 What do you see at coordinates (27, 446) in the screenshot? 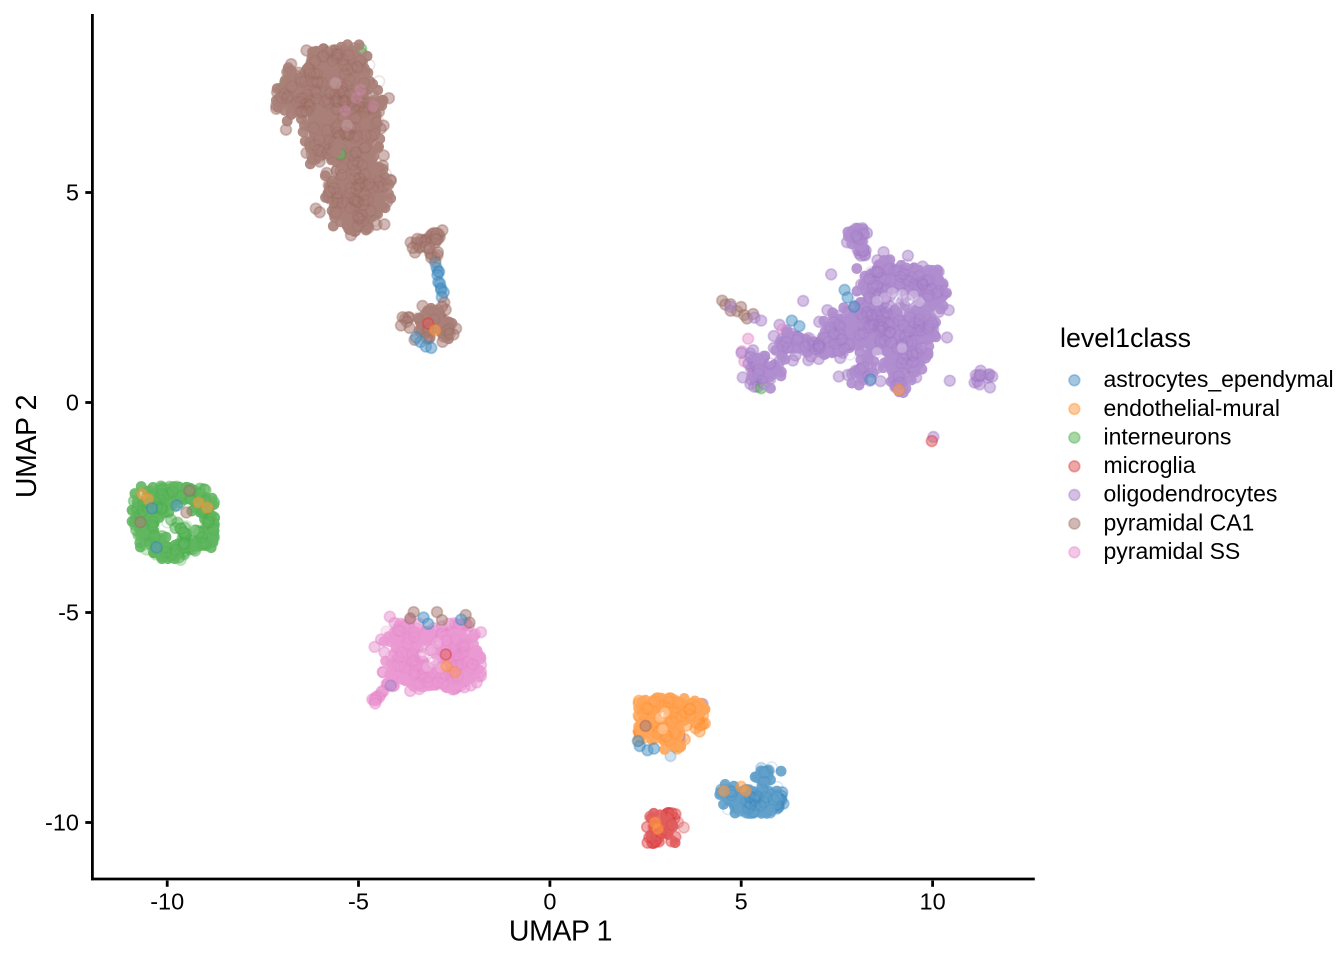
I see `svg-text: UMAP 2` at bounding box center [27, 446].